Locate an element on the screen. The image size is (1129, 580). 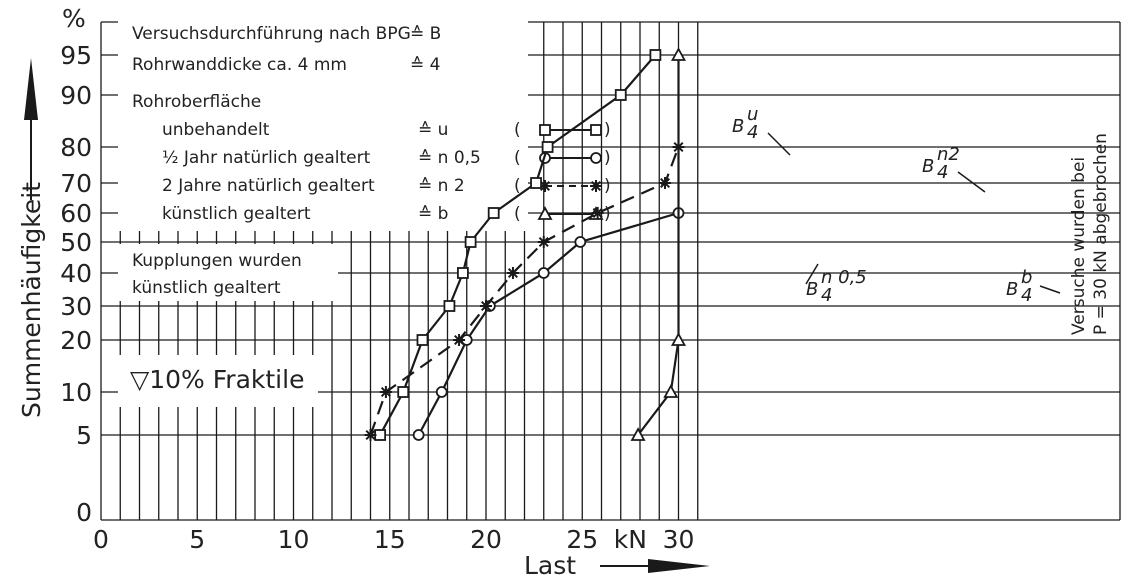
x-axis-arrowhead is located at coordinates (679, 566).